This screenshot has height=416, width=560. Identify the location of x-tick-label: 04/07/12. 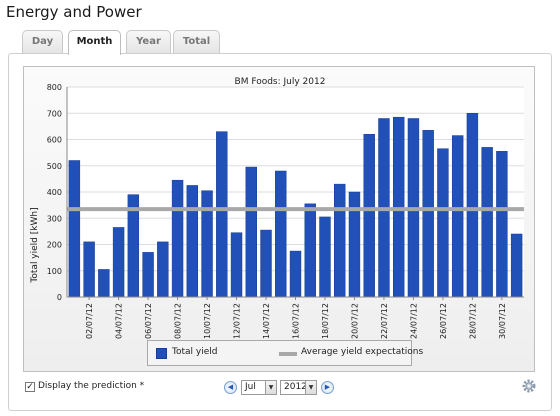
(119, 321).